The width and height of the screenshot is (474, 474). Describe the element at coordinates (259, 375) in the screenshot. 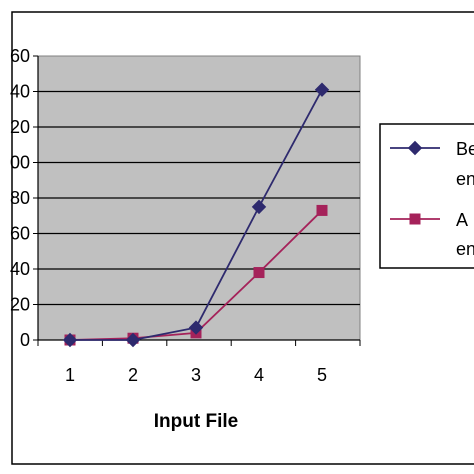

I see `x-tick-label: 4` at that location.